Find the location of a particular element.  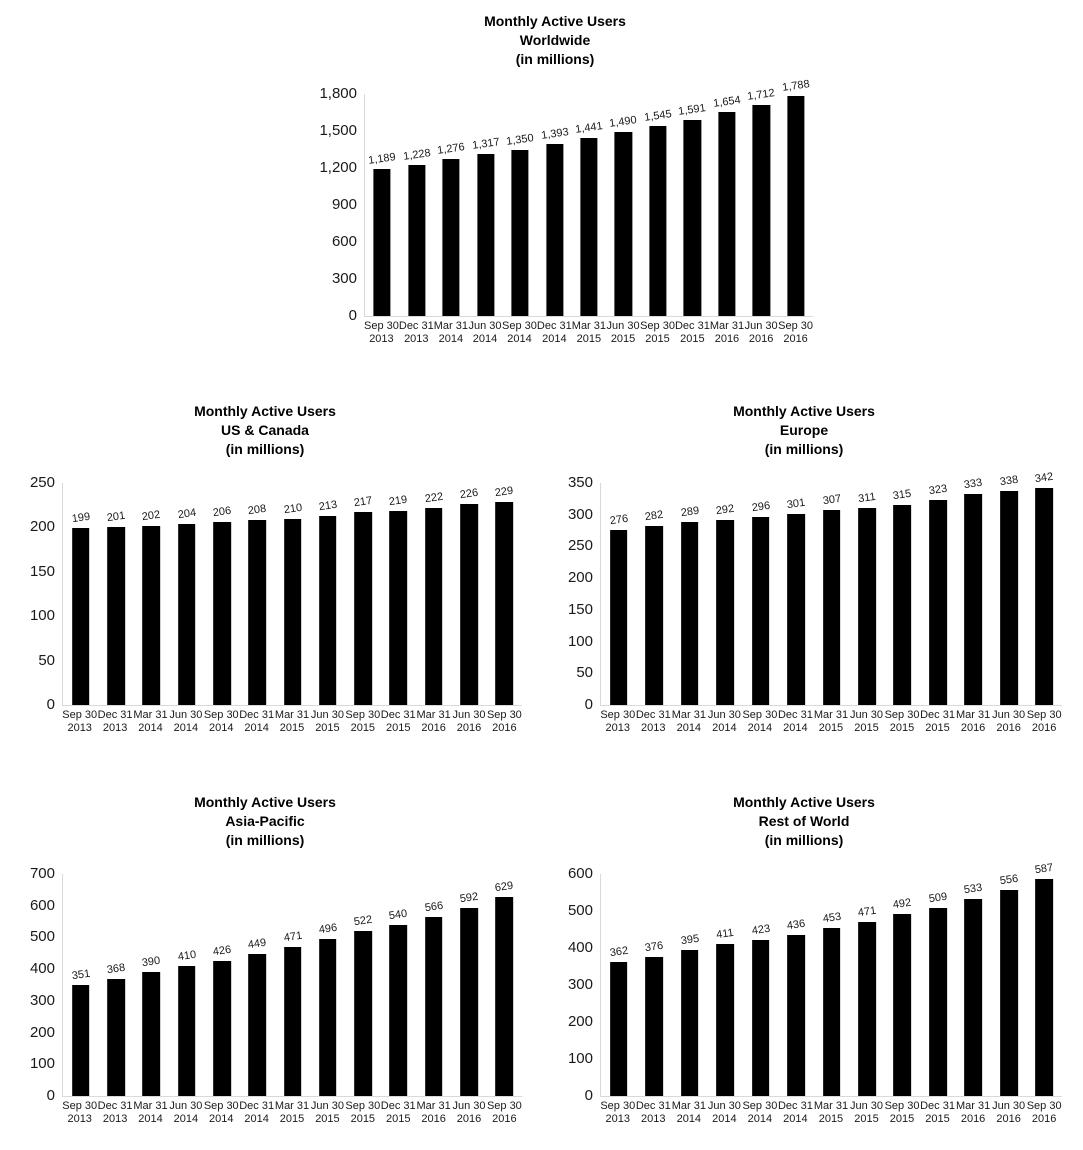

x-axis-tick-label: Dec 31 2015 is located at coordinates (398, 1113).